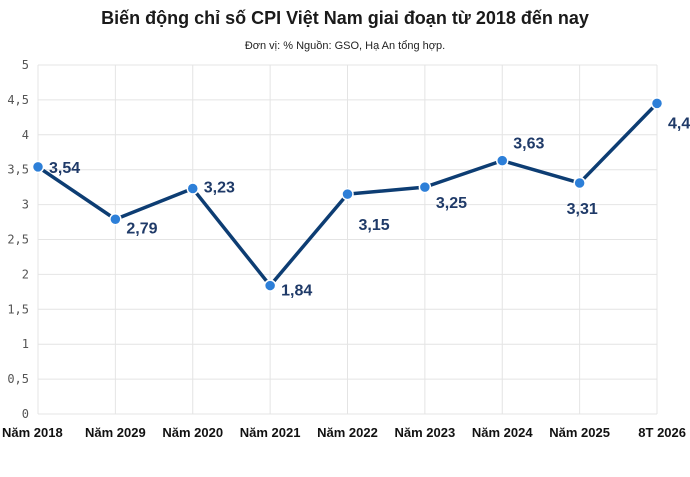 The image size is (690, 477). Describe the element at coordinates (579, 432) in the screenshot. I see `x-tick-label: Năm 2025` at that location.